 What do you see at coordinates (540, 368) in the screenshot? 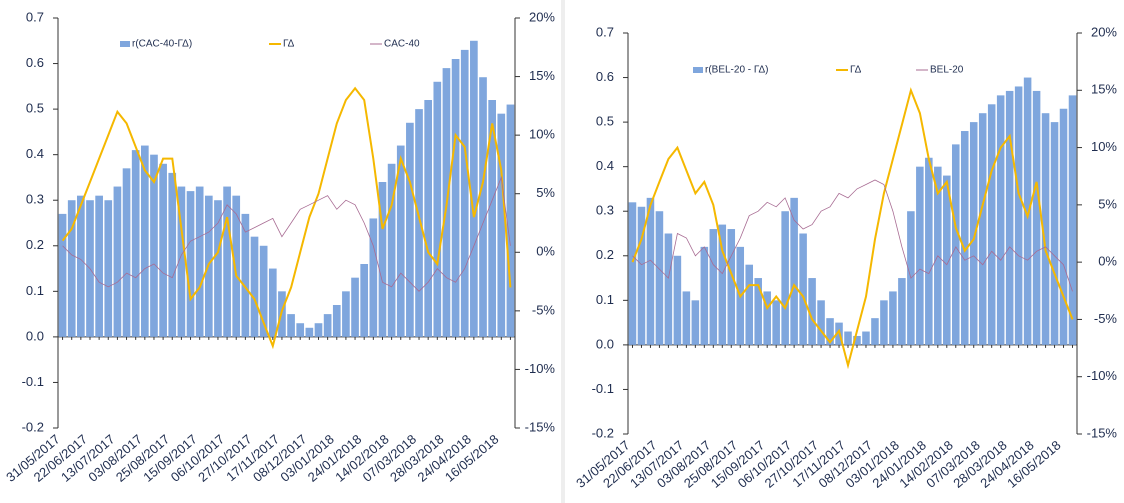
I see `y2-tick-label: -10%` at bounding box center [540, 368].